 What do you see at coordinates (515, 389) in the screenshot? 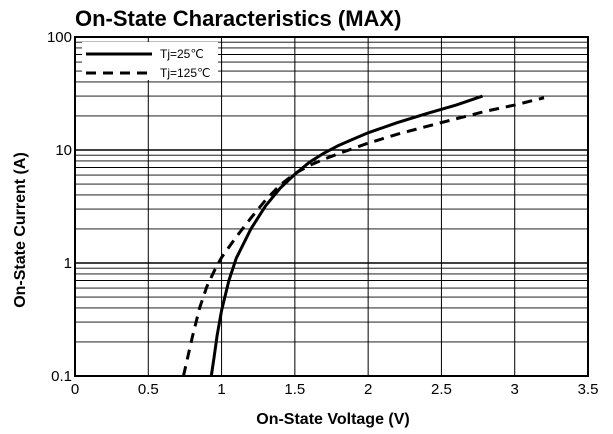
I see `x-tick-label: 3` at bounding box center [515, 389].